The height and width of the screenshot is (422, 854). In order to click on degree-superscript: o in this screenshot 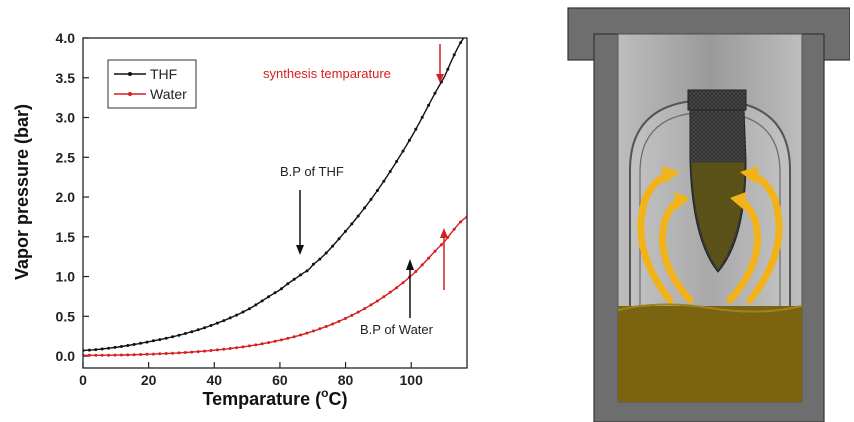, I will do `click(324, 393)`.